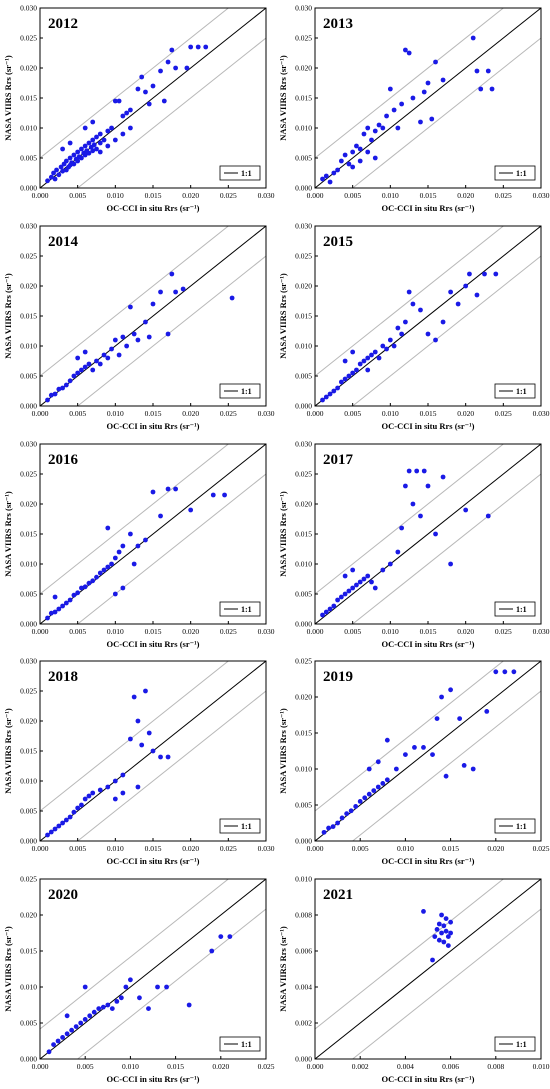 This screenshot has height=1089, width=550. What do you see at coordinates (521, 609) in the screenshot?
I see `legend-label: 1:1` at bounding box center [521, 609].